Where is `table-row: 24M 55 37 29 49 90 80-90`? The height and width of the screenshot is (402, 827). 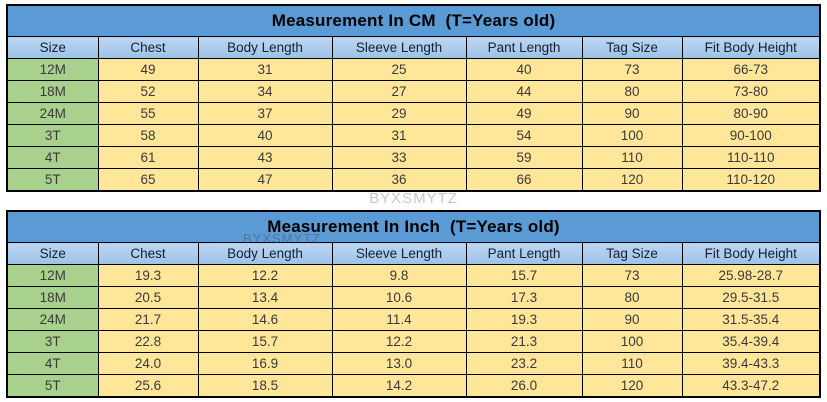 table-row: 24M 55 37 29 49 90 80-90 is located at coordinates (413, 113).